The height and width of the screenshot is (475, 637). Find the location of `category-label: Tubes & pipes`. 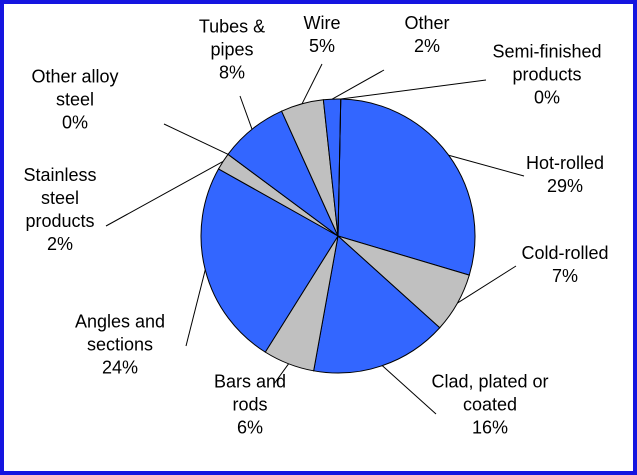

category-label: Tubes & pipes is located at coordinates (232, 38).